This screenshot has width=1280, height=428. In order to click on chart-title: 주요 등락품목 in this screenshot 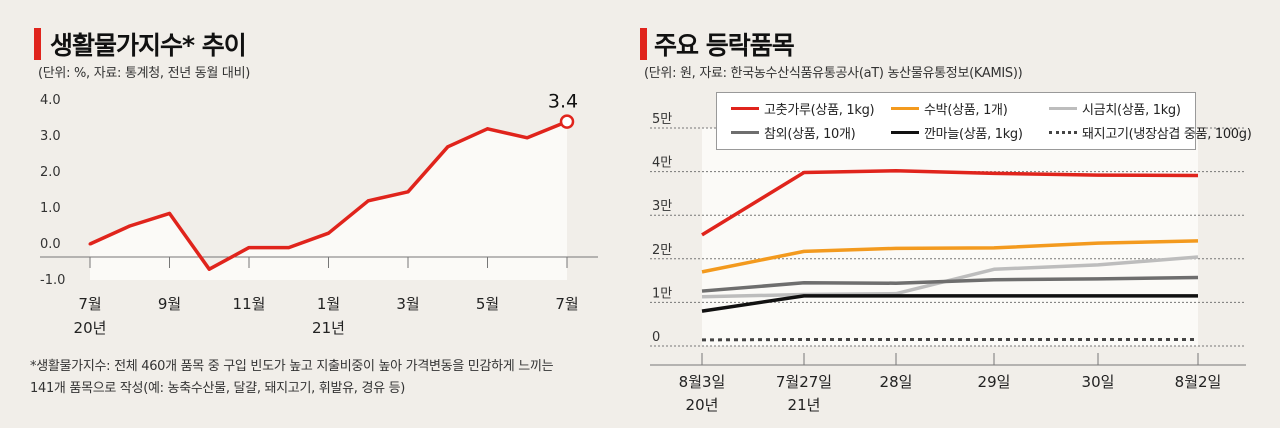, I will do `click(724, 45)`.